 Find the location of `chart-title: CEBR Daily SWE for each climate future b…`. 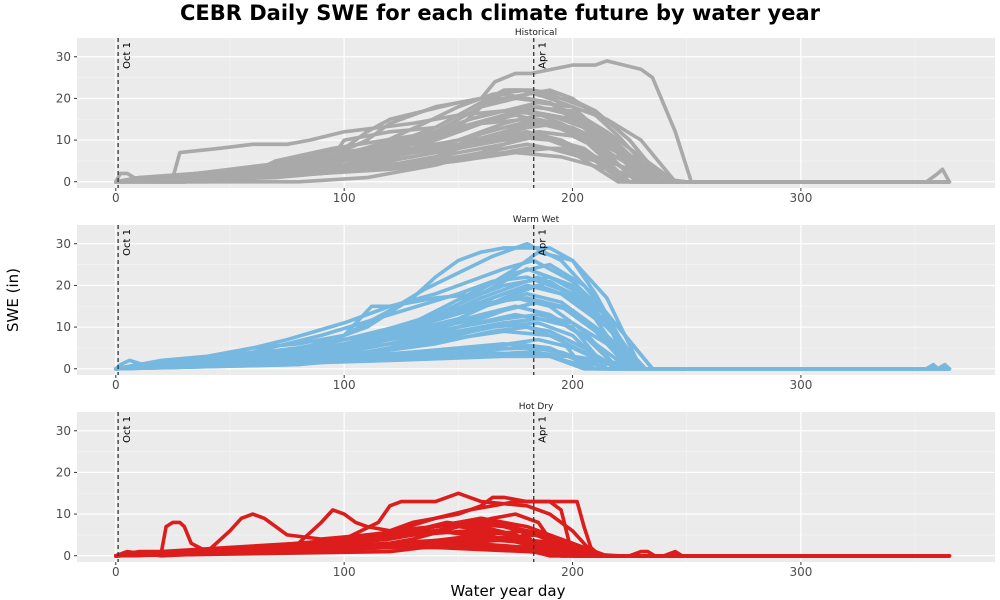

chart-title: CEBR Daily SWE for each climate future b… is located at coordinates (500, 13).